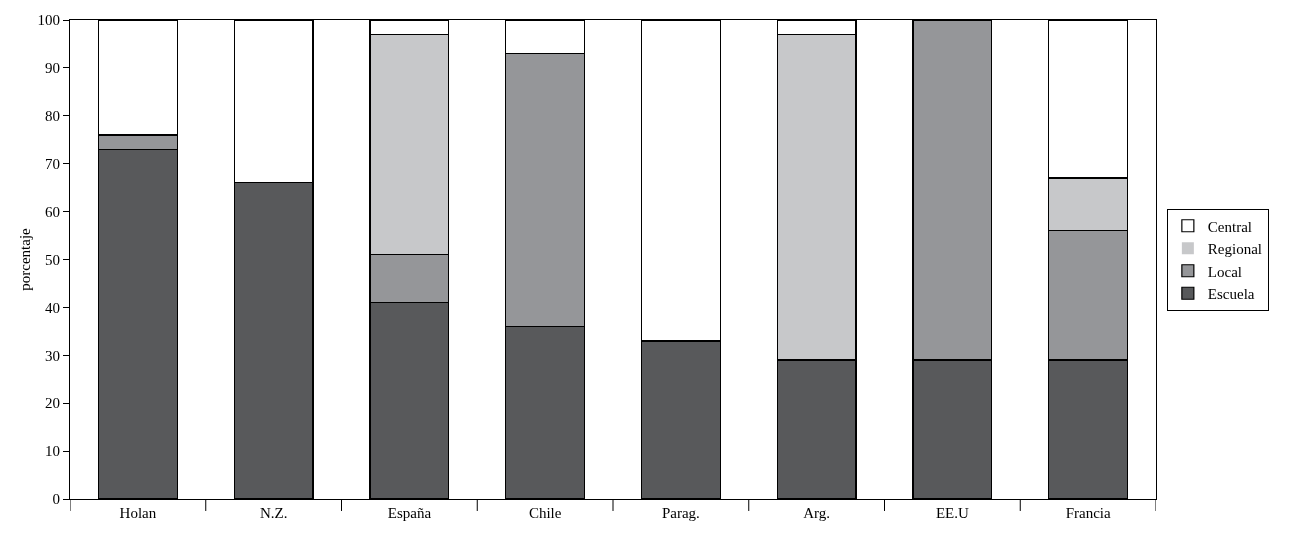 The height and width of the screenshot is (539, 1306). What do you see at coordinates (48, 20) in the screenshot?
I see `y-tick-label: 100` at bounding box center [48, 20].